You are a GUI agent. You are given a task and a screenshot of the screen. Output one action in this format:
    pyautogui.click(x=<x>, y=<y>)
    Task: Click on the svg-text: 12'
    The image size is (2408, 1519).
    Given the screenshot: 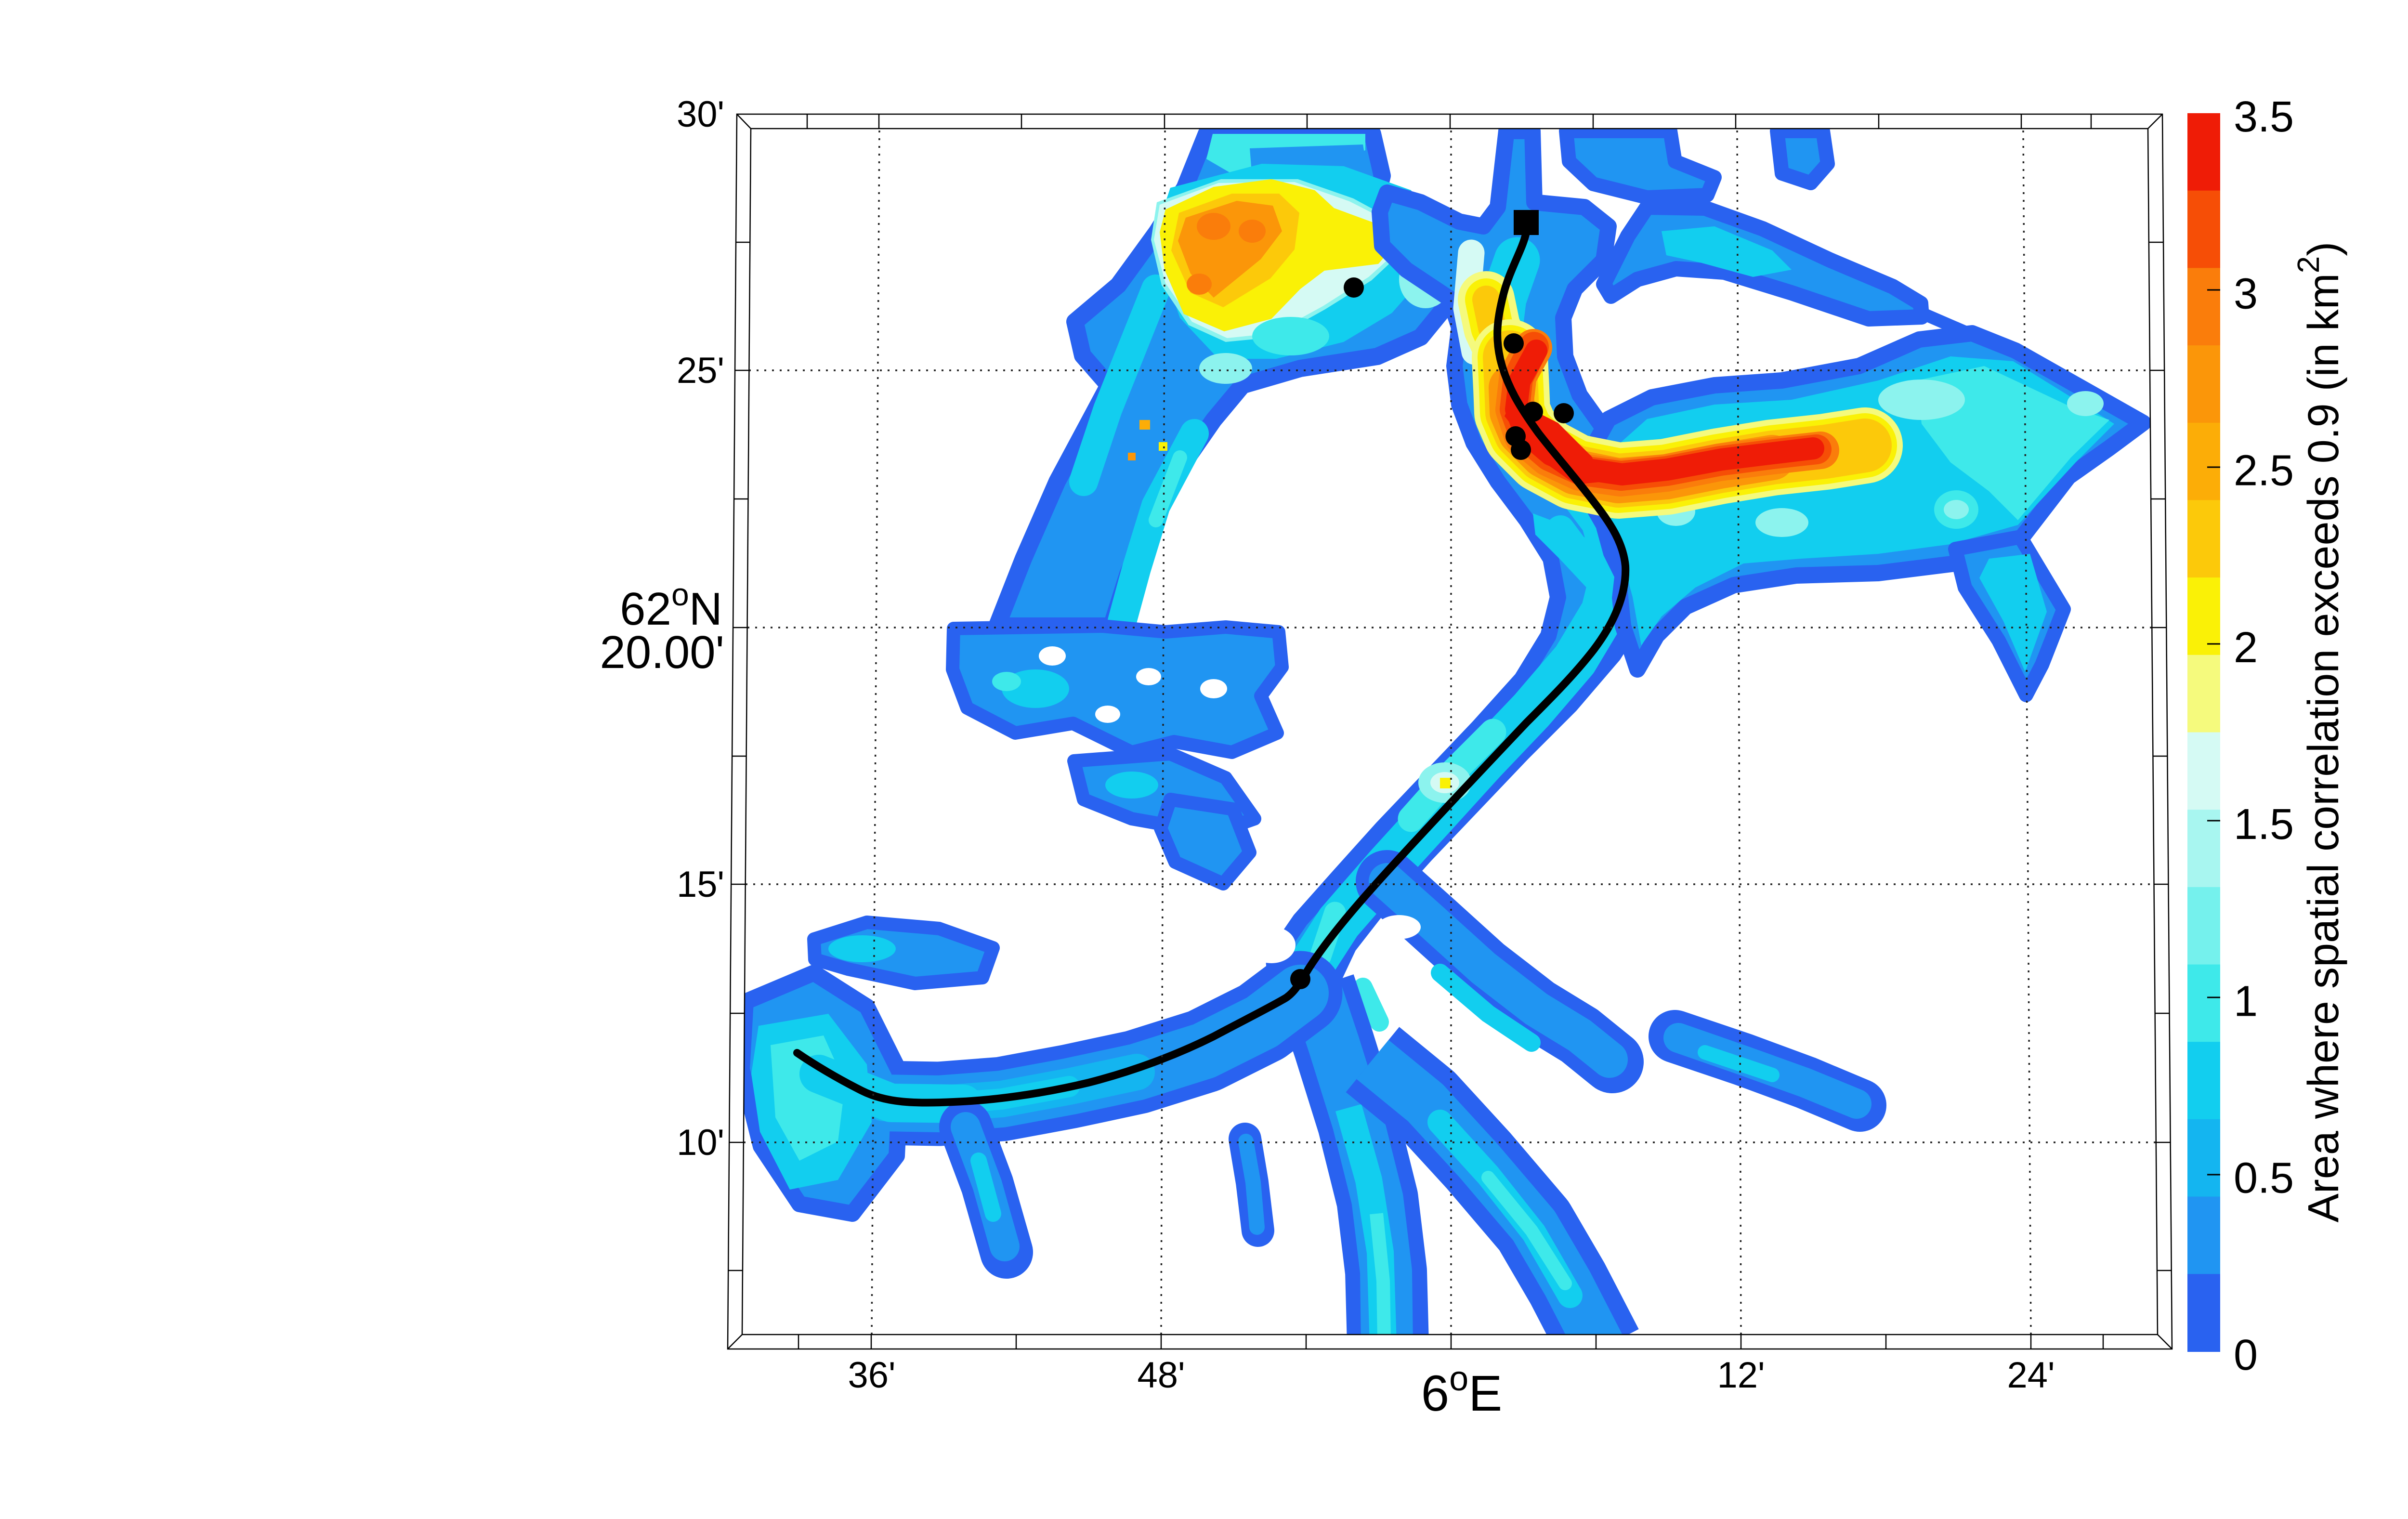 What is the action you would take?
    pyautogui.click(x=1741, y=1375)
    